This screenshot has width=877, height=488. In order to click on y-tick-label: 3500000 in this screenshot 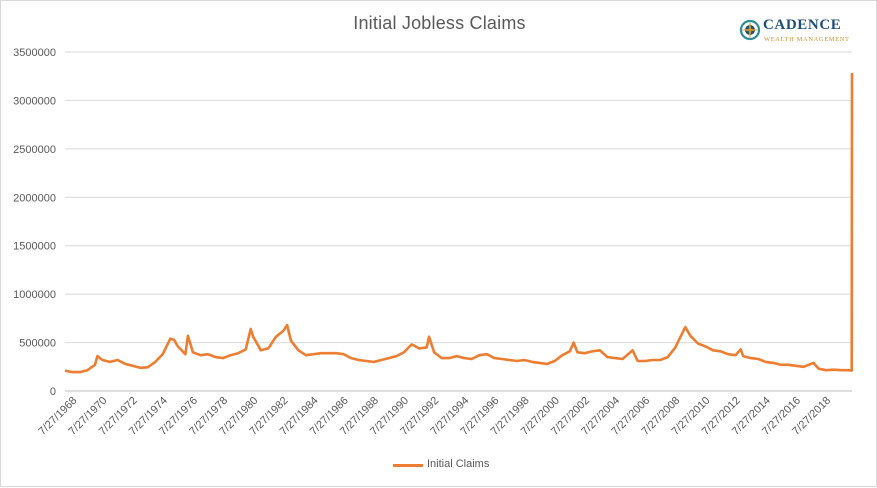, I will do `click(34, 53)`.